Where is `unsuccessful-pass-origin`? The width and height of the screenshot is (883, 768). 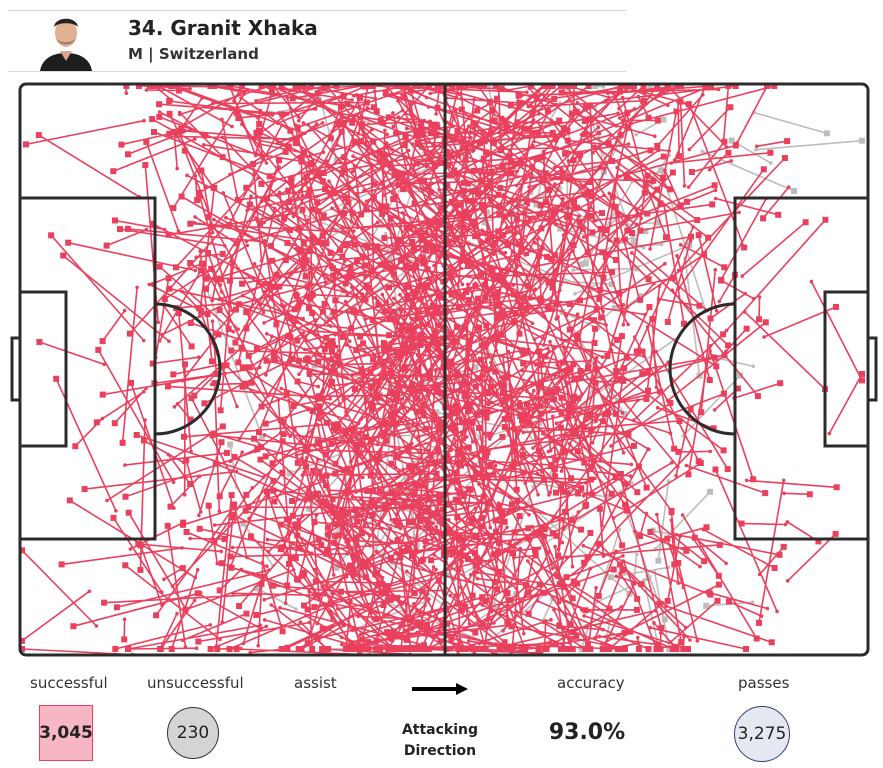 unsuccessful-pass-origin is located at coordinates (575, 293).